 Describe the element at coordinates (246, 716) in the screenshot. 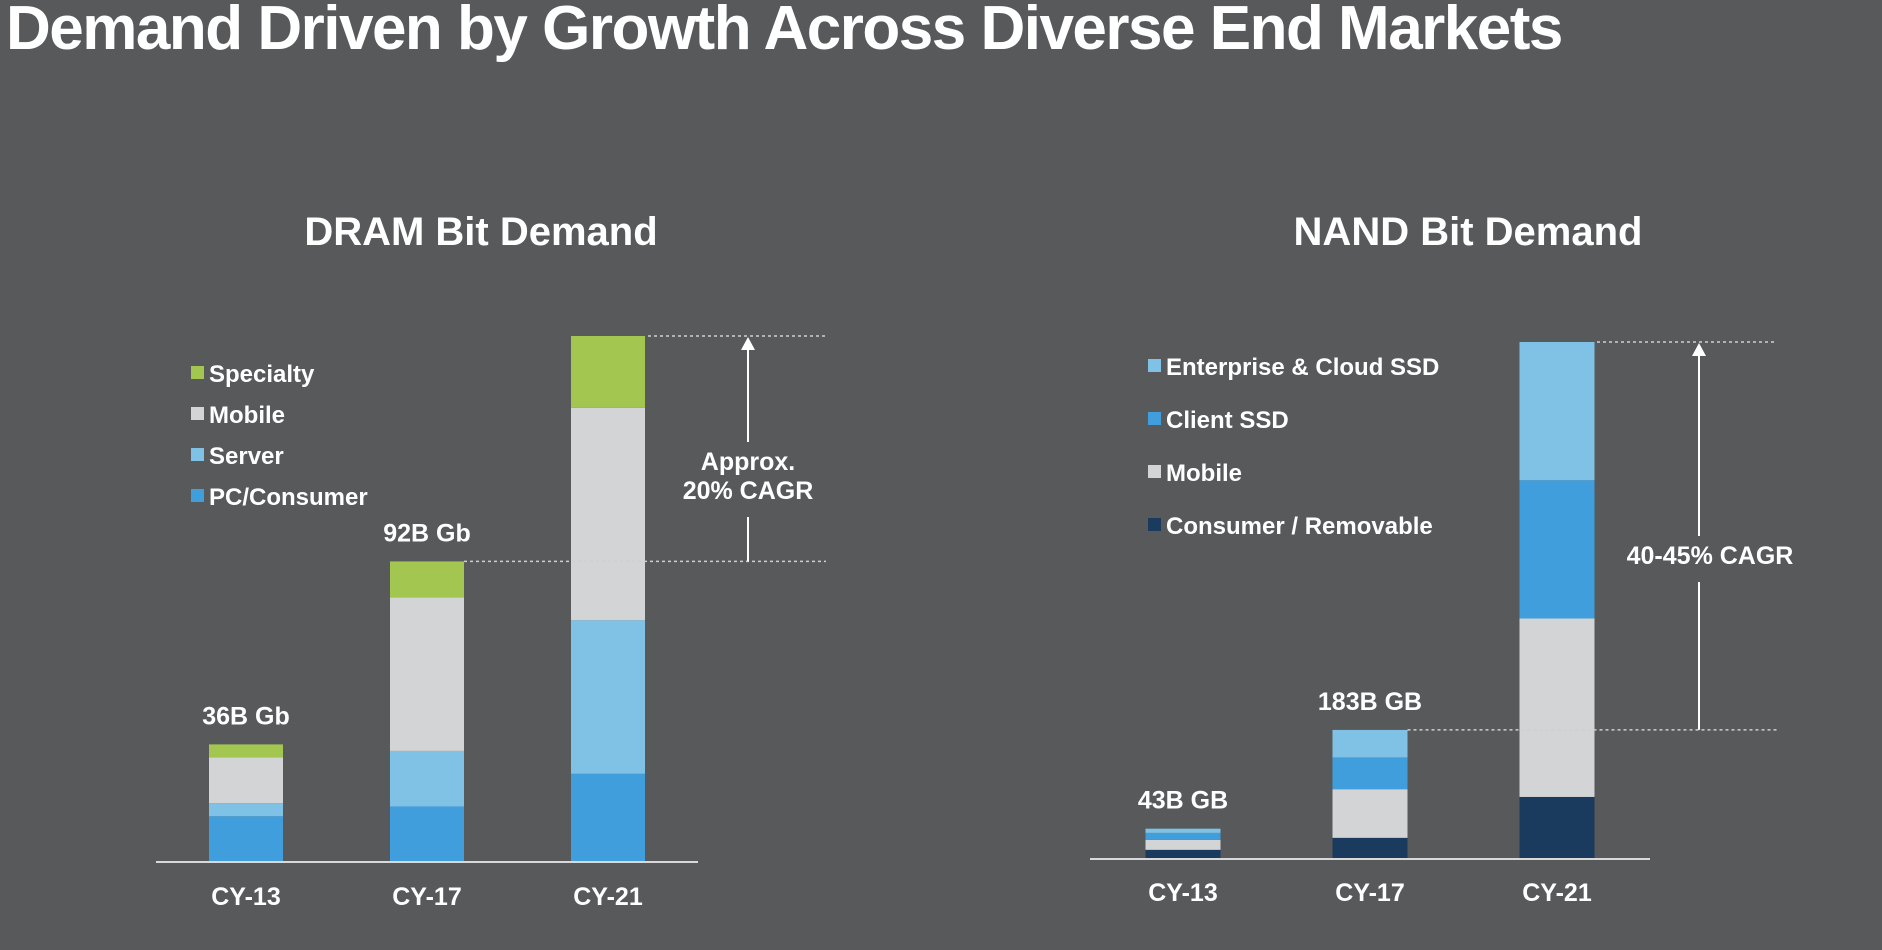

I see `dram-total-label: 36B Gb` at that location.